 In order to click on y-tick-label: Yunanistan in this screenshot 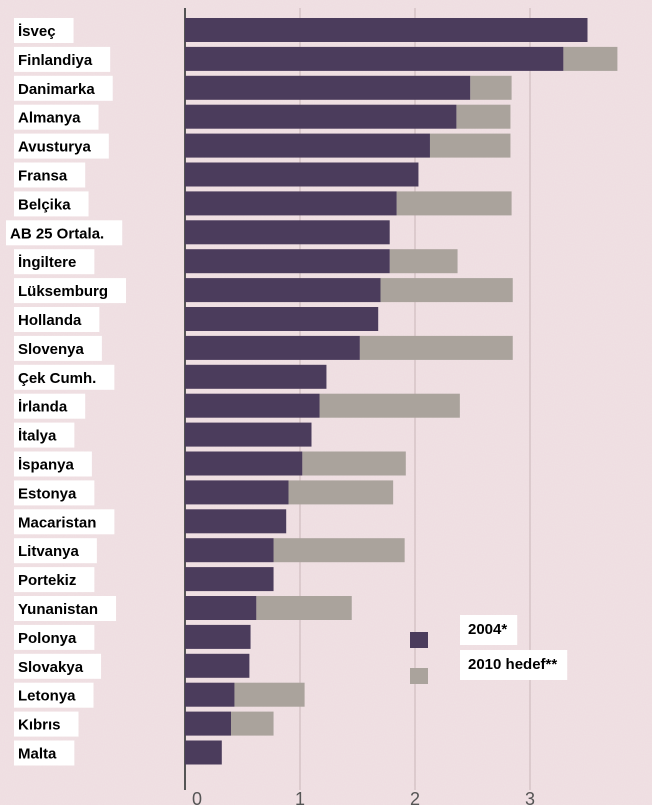, I will do `click(58, 609)`.